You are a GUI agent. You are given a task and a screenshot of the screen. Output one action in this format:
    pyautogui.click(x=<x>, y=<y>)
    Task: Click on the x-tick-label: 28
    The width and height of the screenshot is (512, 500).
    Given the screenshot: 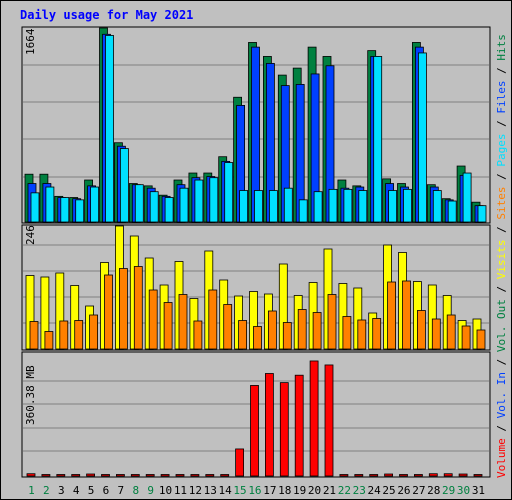 What is the action you would take?
    pyautogui.click(x=433, y=490)
    